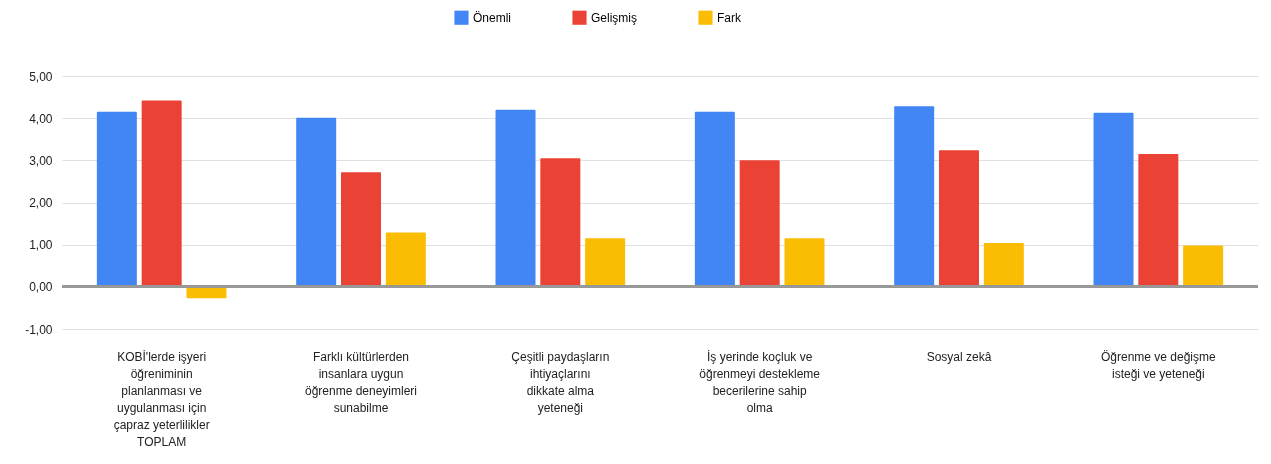 The image size is (1271, 464). Describe the element at coordinates (492, 17) in the screenshot. I see `legend-label: Önemli` at that location.